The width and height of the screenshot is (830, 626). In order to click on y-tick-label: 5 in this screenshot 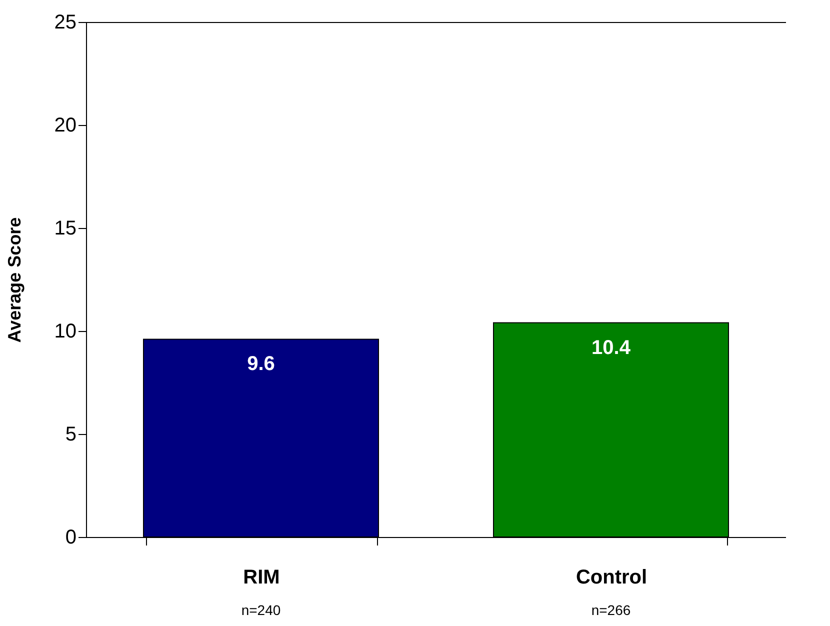, I will do `click(70, 435)`.